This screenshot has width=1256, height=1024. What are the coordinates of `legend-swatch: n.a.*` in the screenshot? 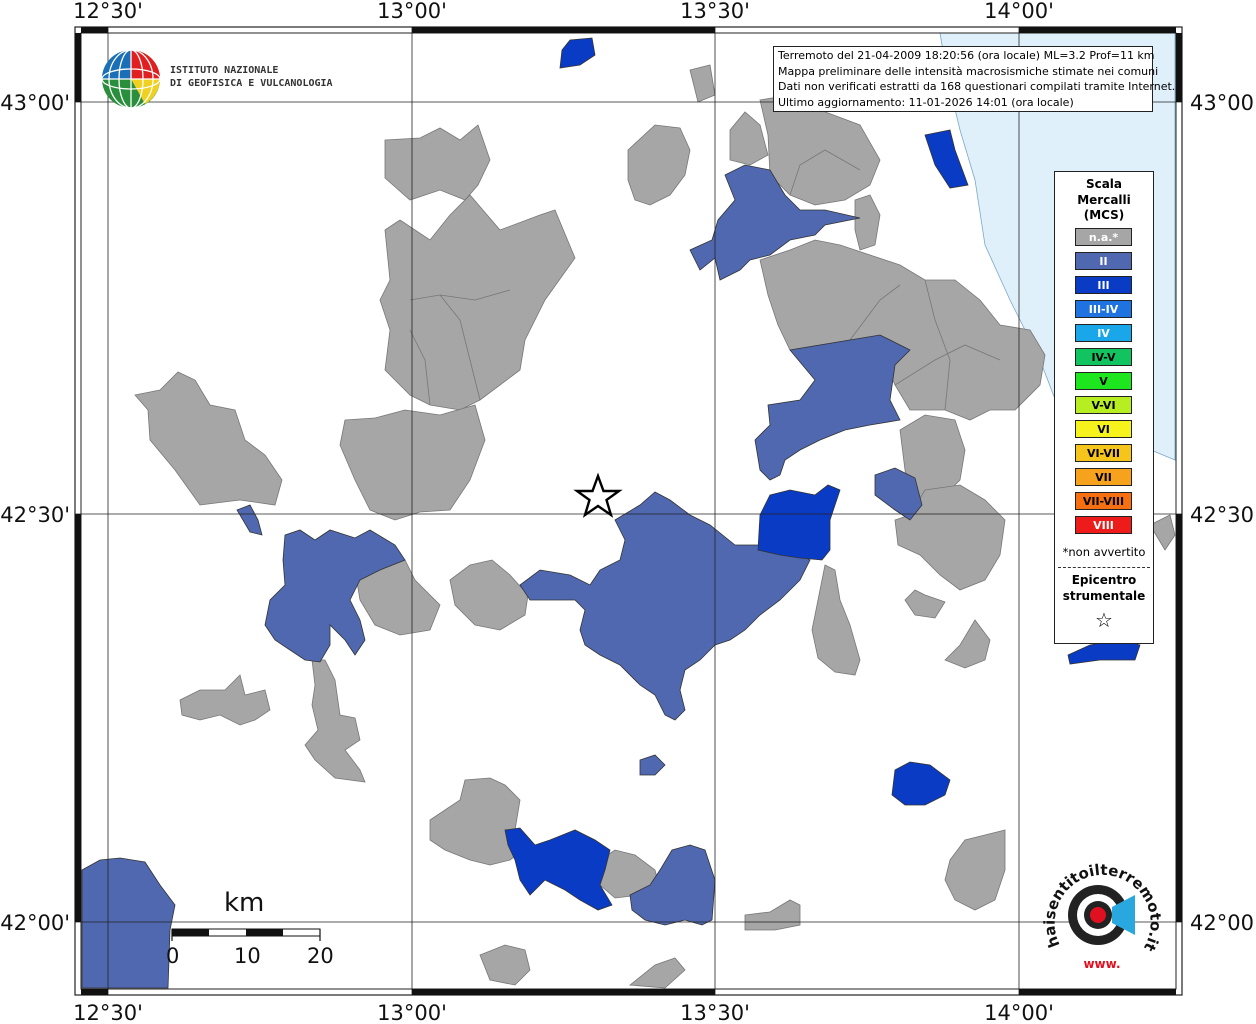 It's located at (1103, 237).